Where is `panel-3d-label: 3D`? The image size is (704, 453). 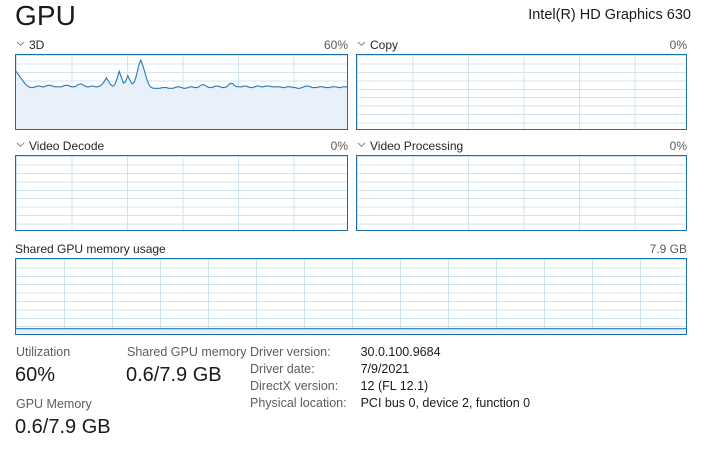
panel-3d-label: 3D is located at coordinates (37, 45).